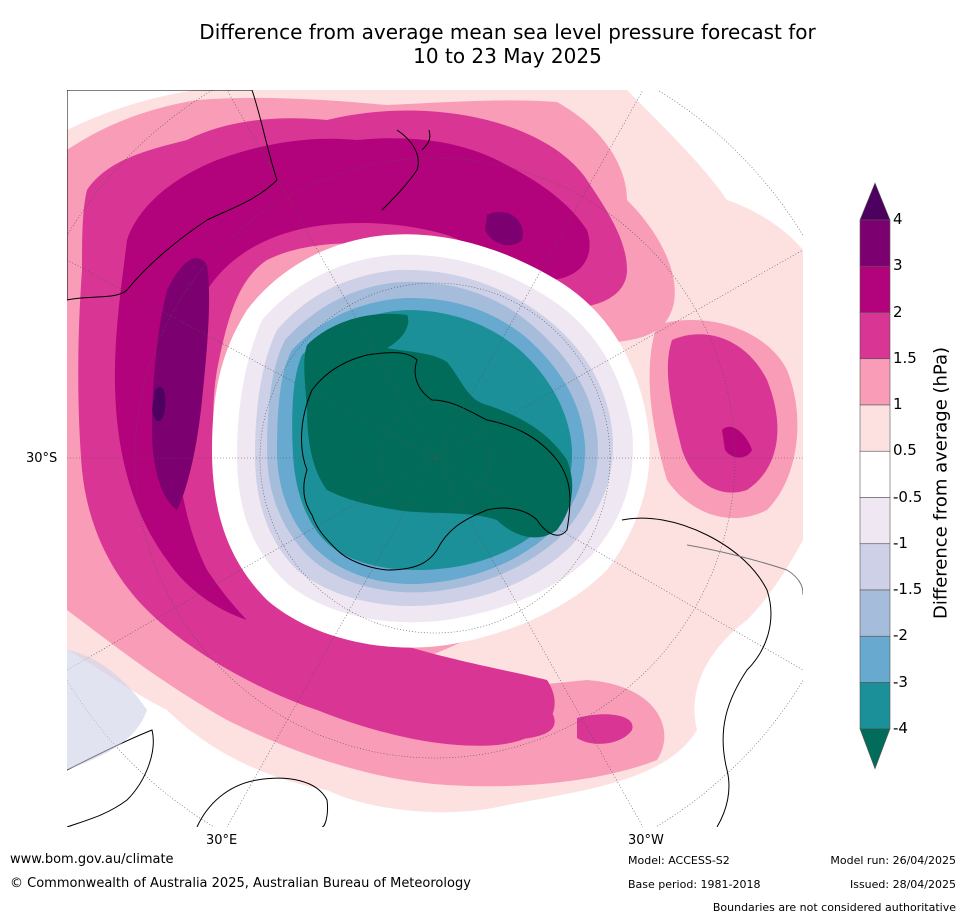  I want to click on colorbar, so click(875, 476).